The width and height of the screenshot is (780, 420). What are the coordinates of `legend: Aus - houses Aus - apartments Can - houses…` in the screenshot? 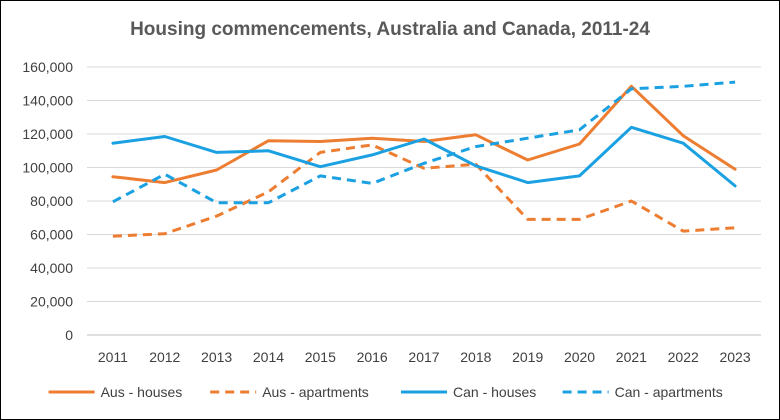 It's located at (385, 392).